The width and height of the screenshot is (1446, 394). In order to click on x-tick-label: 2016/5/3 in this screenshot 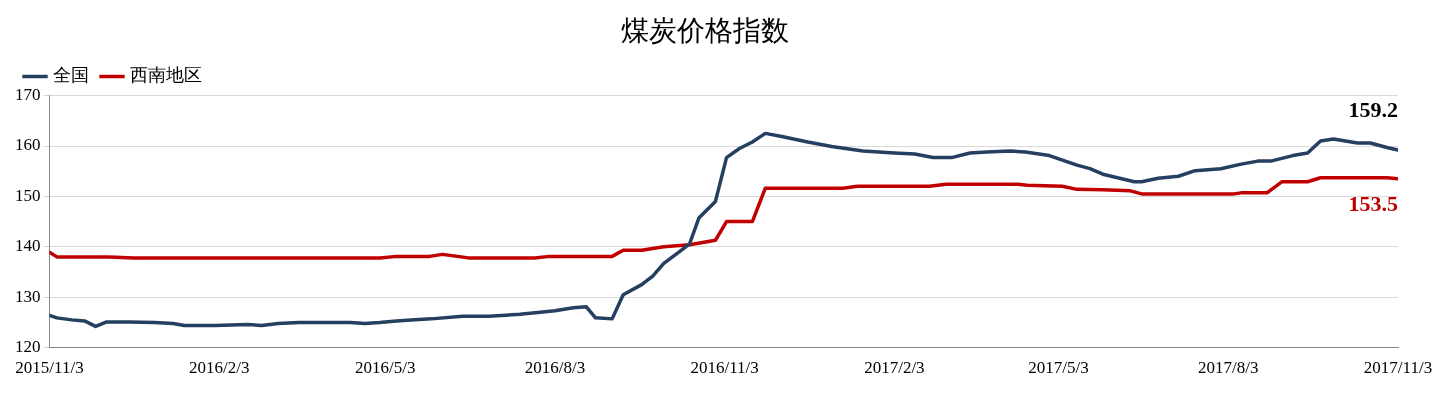, I will do `click(385, 368)`.